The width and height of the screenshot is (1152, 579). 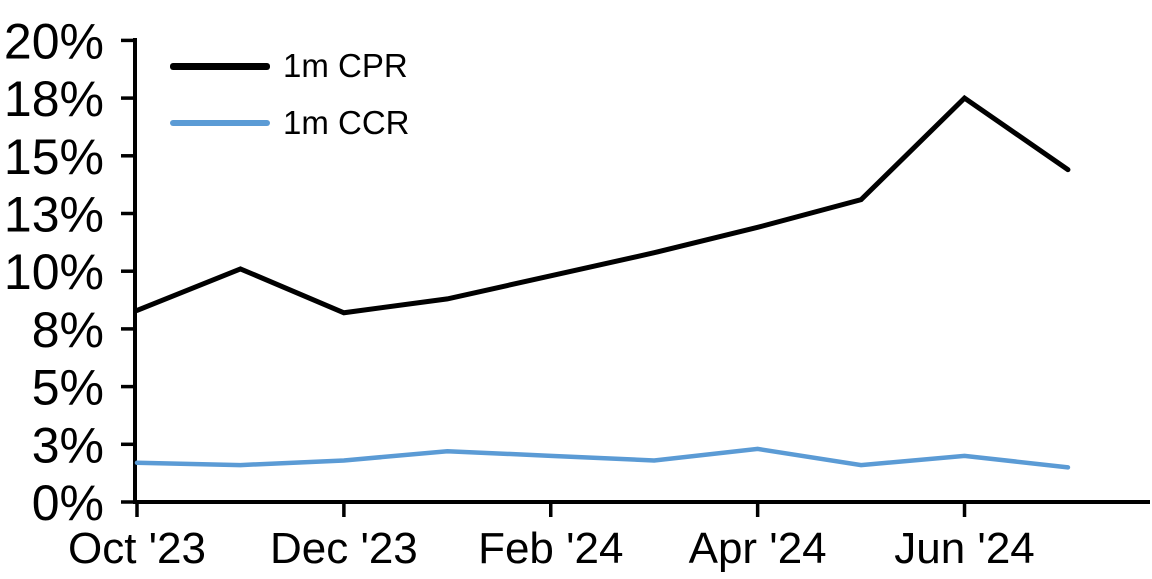 I want to click on legend-label-1m-ccr: 1m CCR, so click(x=346, y=122).